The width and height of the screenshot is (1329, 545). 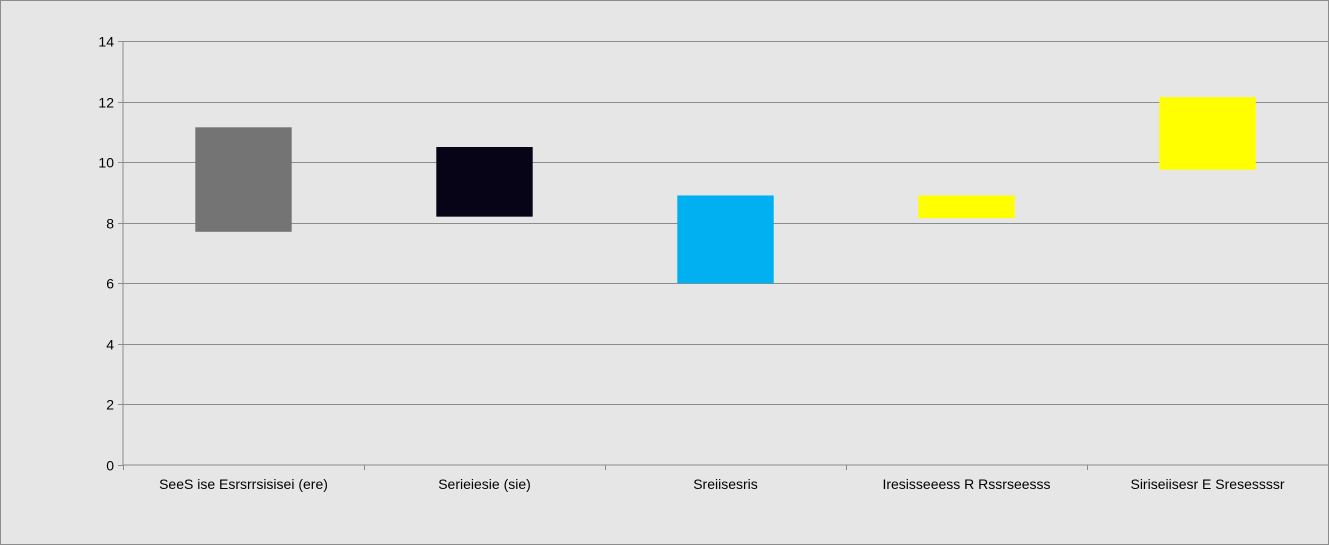 What do you see at coordinates (966, 484) in the screenshot?
I see `x-category-label: Iresisseeess R Rssrseesss` at bounding box center [966, 484].